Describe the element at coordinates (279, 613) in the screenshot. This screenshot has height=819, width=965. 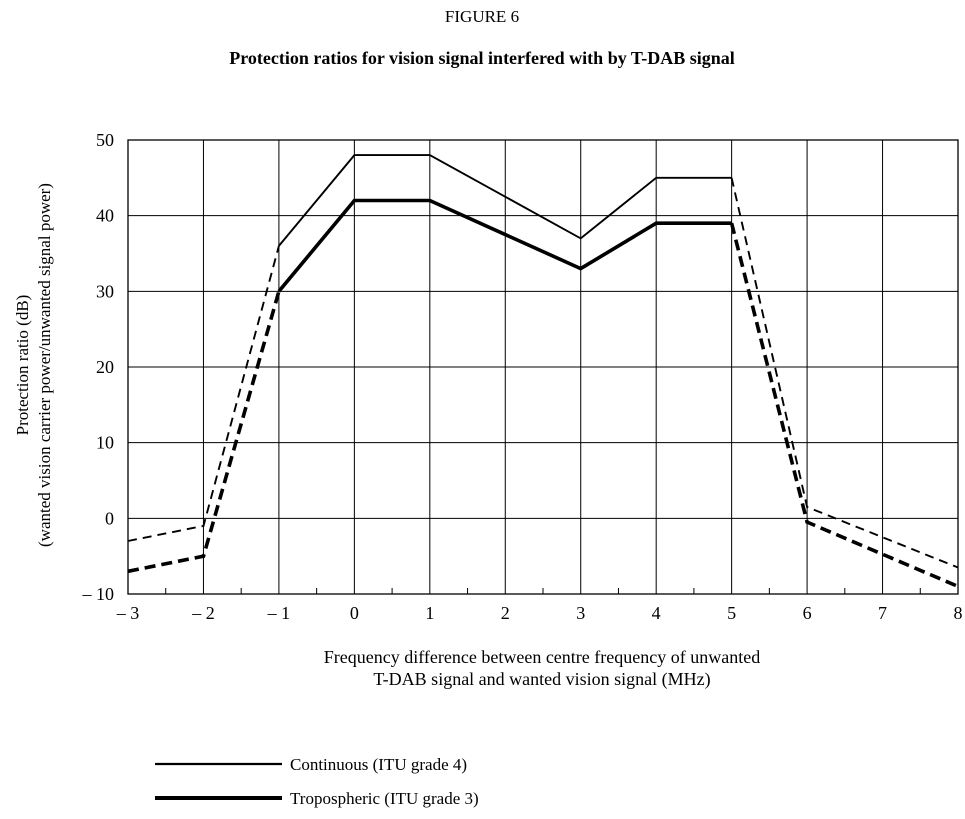
I see `x-tick-label: – 1` at that location.